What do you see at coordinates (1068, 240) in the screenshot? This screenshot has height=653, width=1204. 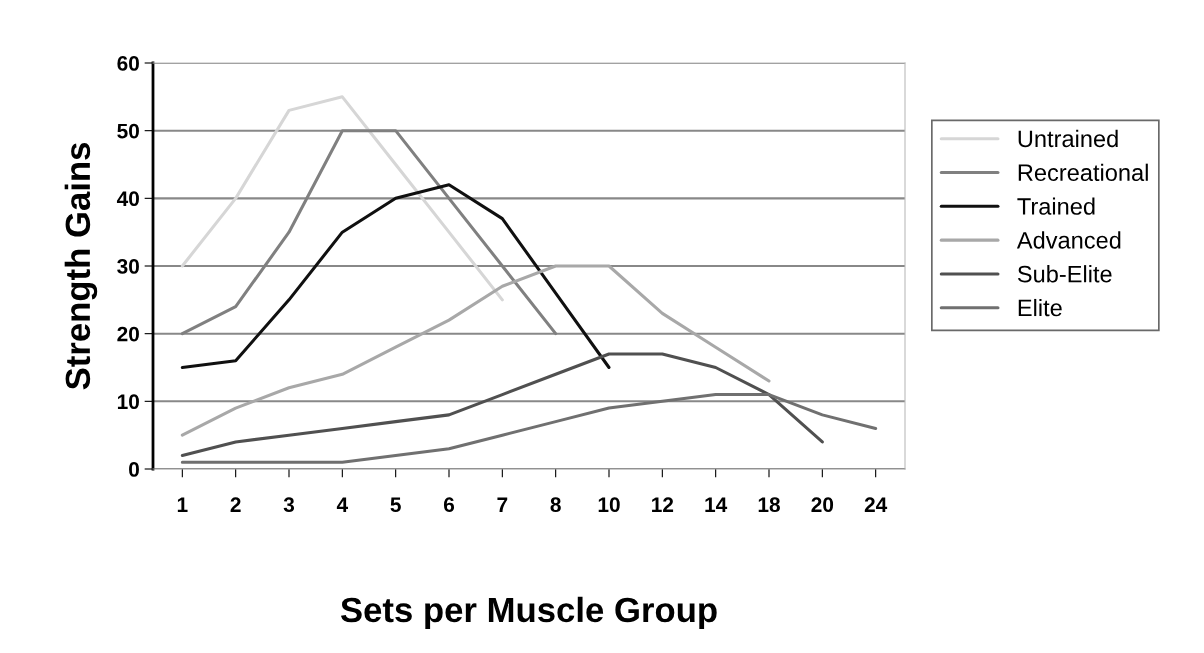 I see `legend-label: Advanced` at bounding box center [1068, 240].